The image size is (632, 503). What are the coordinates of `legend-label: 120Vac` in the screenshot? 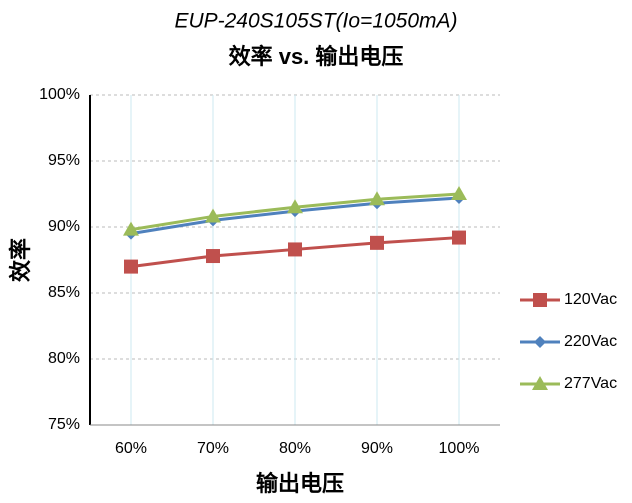 It's located at (590, 299).